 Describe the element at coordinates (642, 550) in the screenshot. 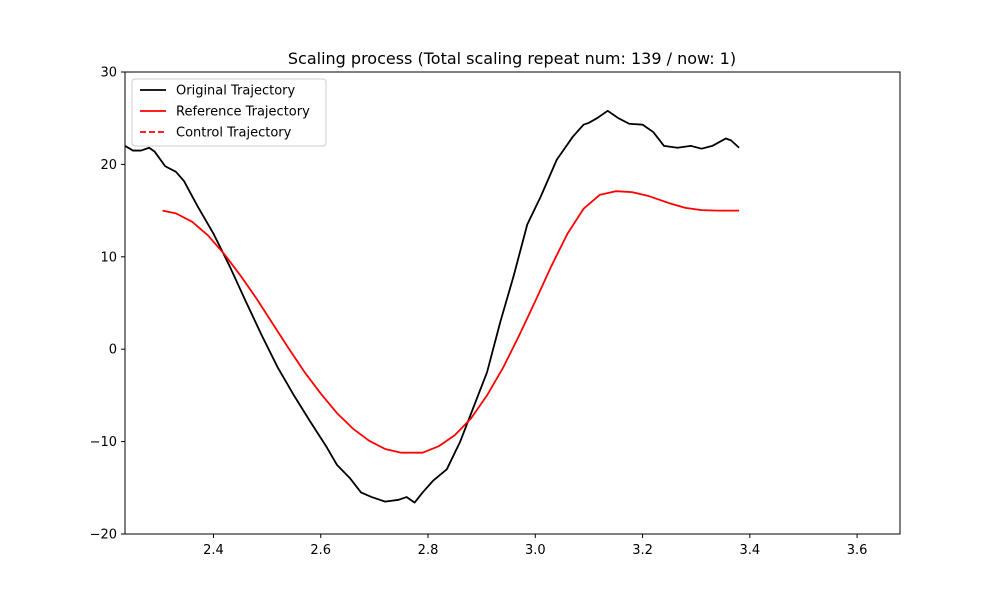

I see `x-tick-label: 3.2` at that location.